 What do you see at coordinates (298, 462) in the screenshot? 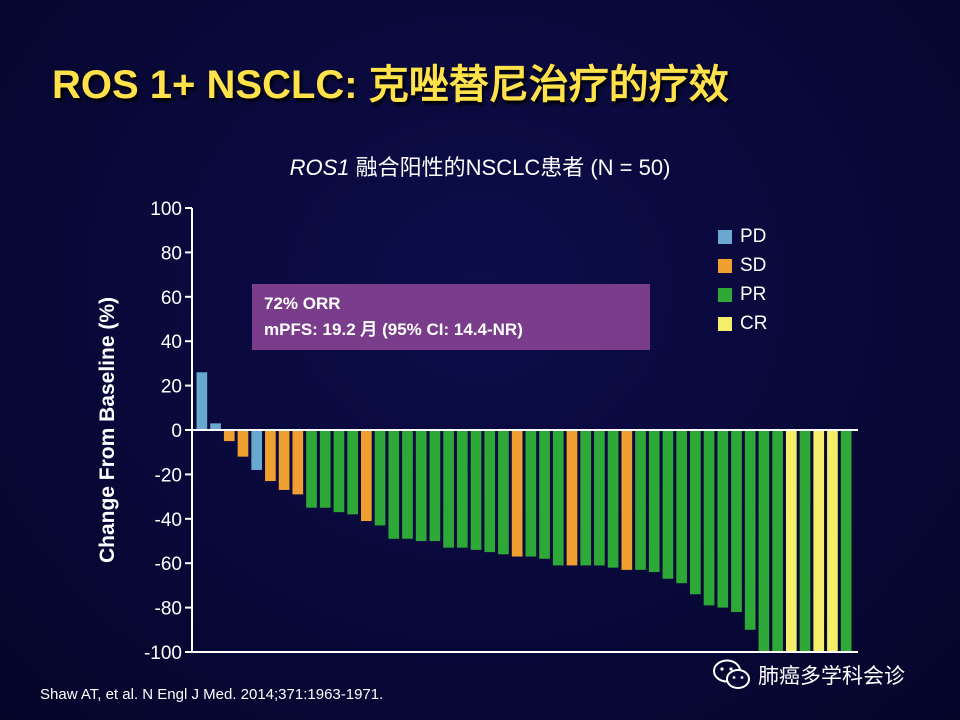
I see `bar-8-sd` at bounding box center [298, 462].